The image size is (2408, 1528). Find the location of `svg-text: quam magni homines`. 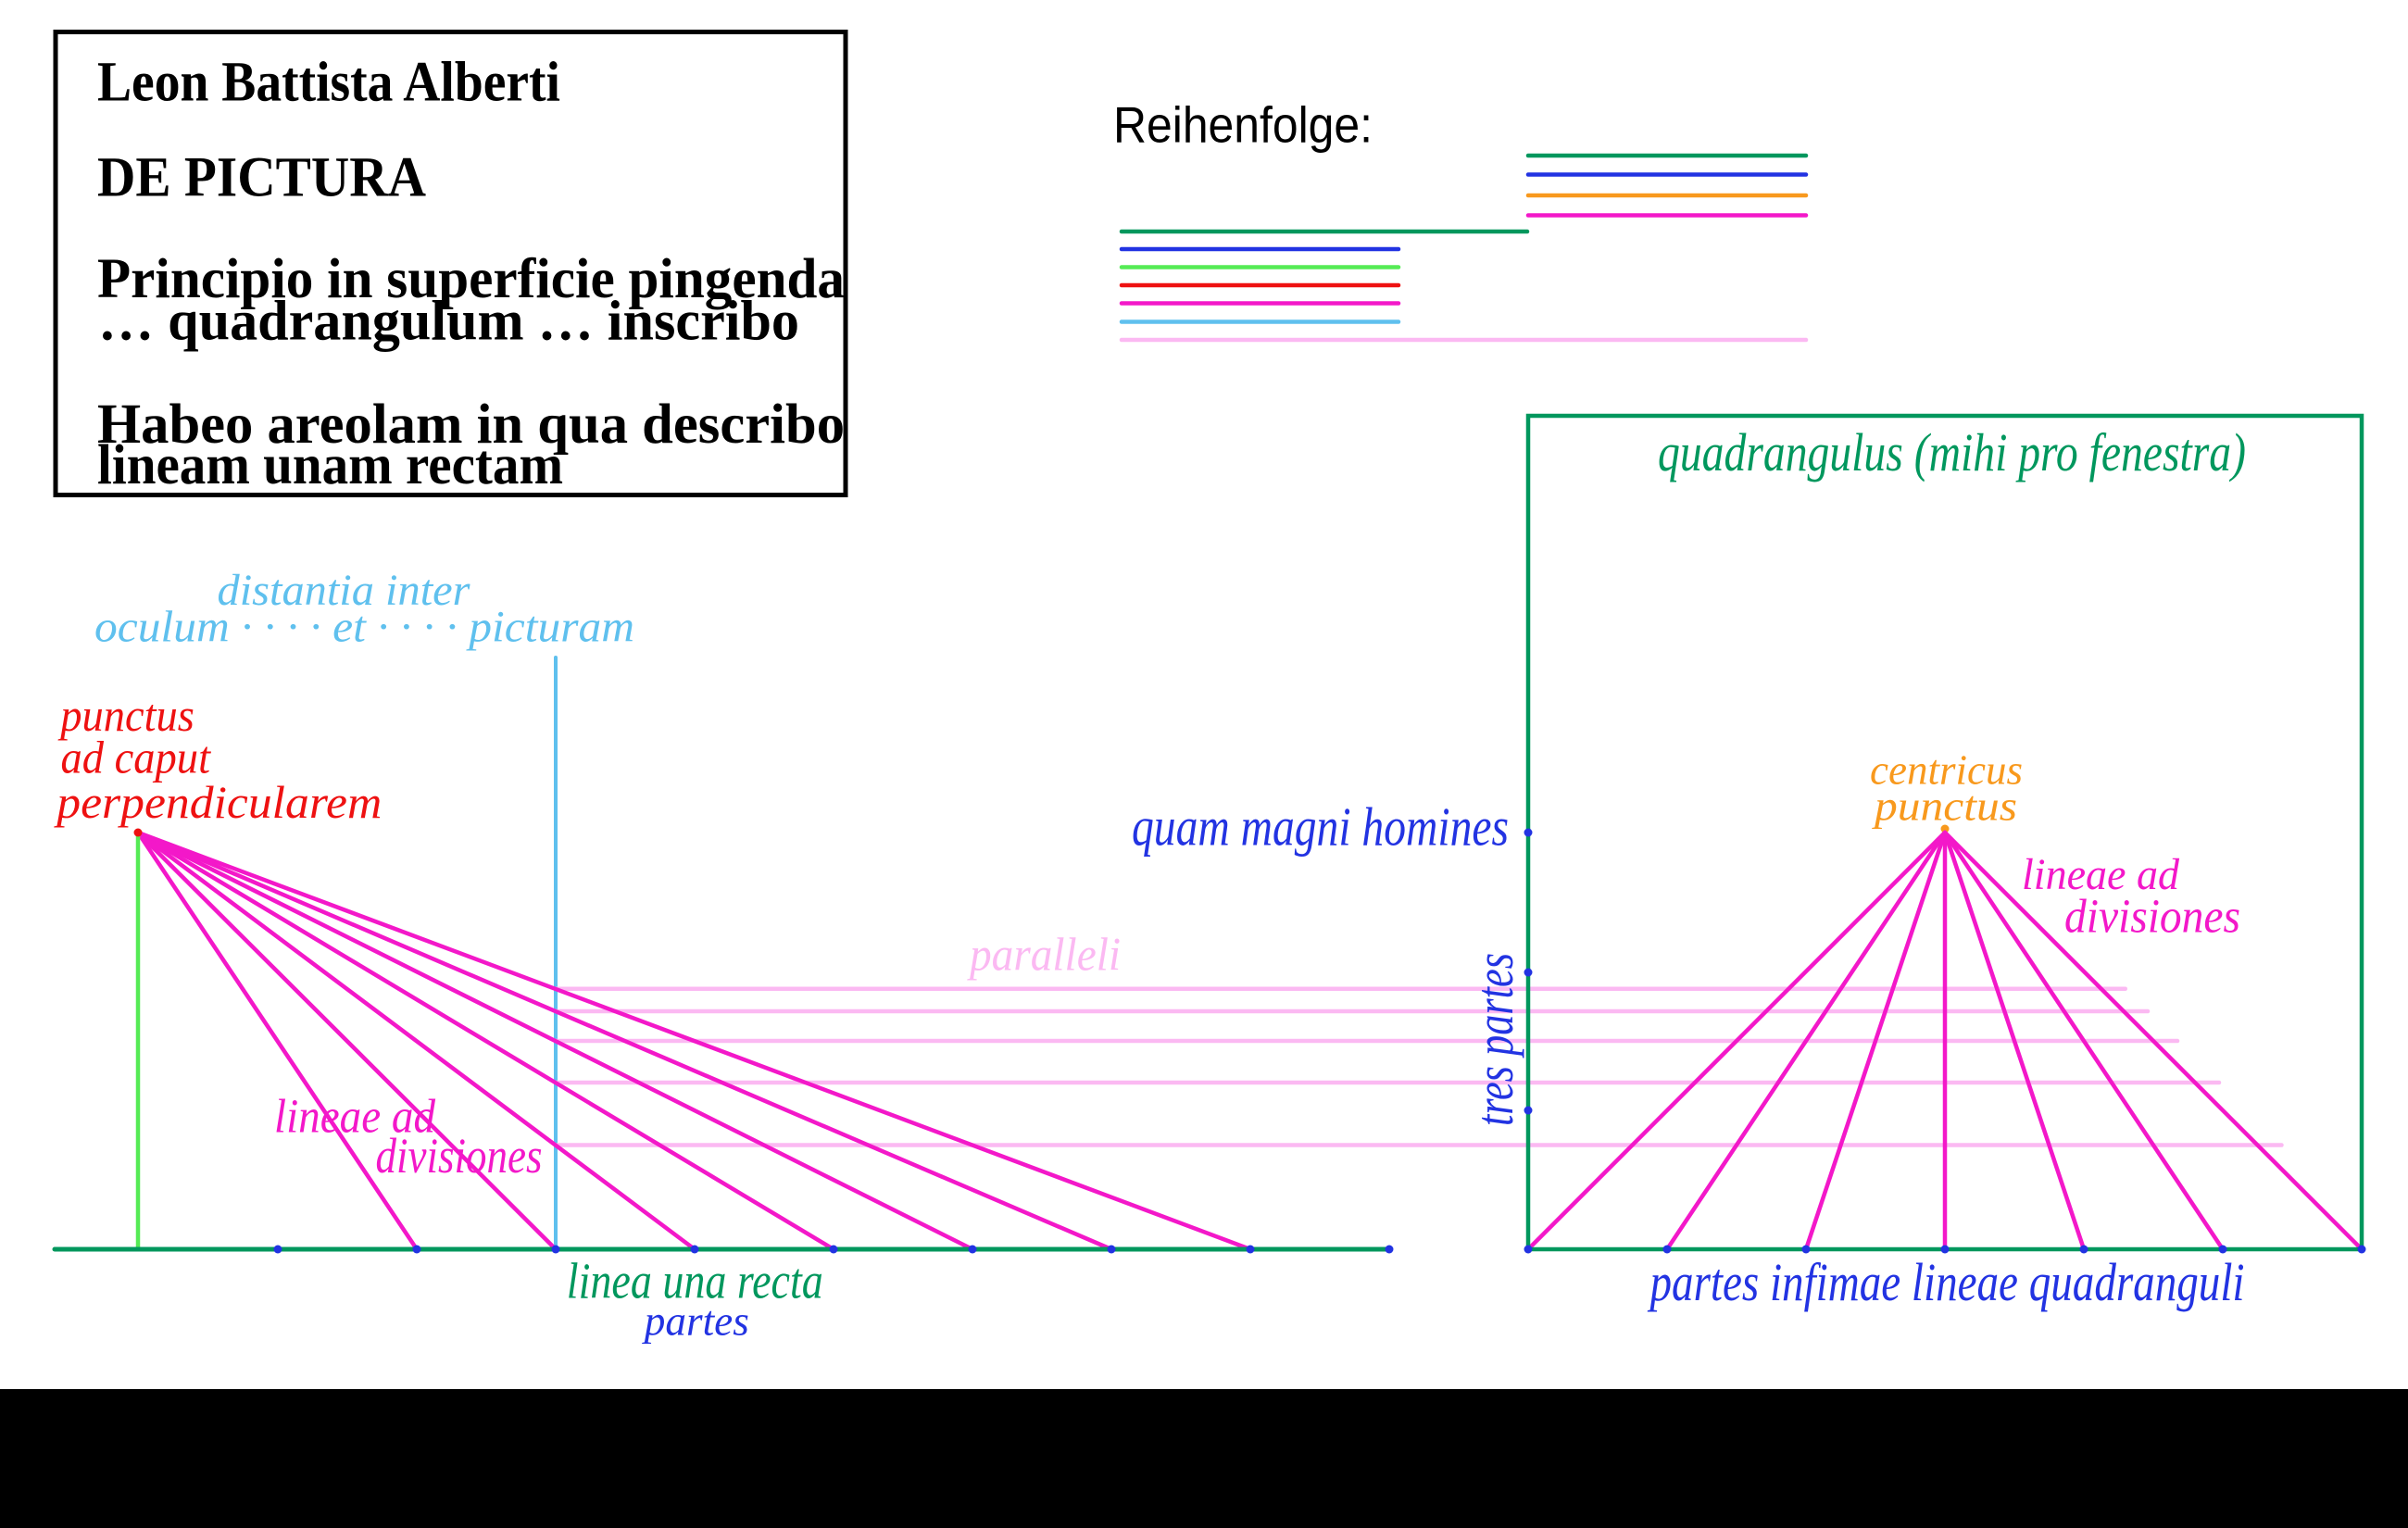

svg-text: quam magni homines is located at coordinates (1320, 827).